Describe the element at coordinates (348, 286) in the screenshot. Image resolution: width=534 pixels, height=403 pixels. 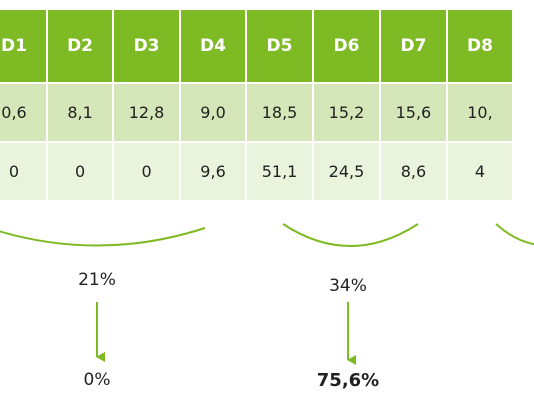
I see `group2-top-percent: 34%` at that location.